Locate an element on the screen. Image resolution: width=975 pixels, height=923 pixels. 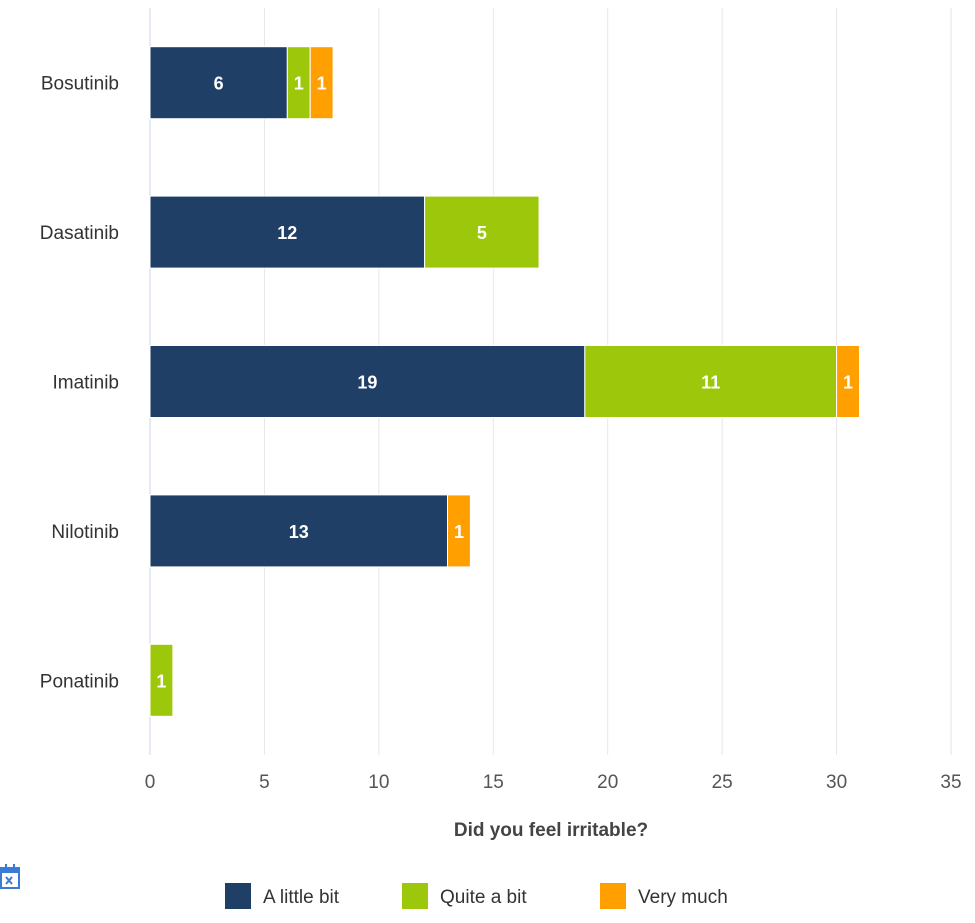
x-axis-title: Did you feel irritable? is located at coordinates (551, 830).